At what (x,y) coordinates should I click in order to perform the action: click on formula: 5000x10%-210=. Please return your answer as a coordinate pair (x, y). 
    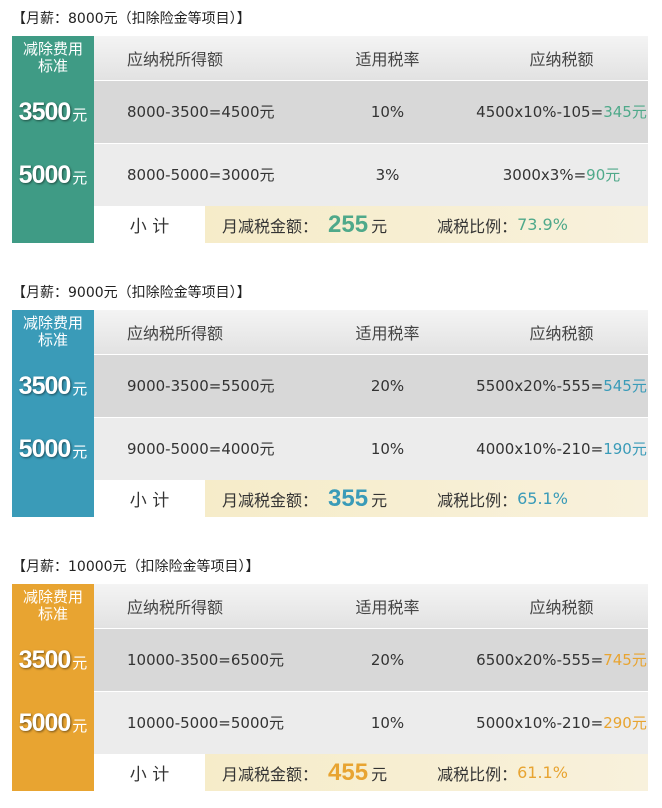
    Looking at the image, I should click on (540, 722).